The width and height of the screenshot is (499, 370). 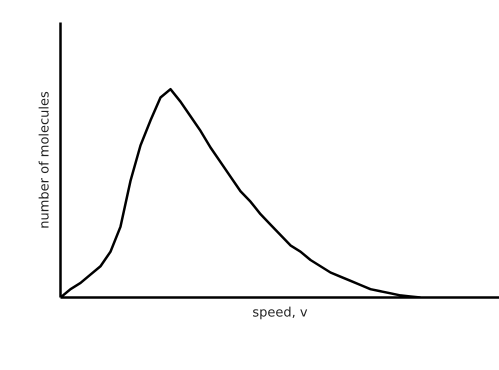 What do you see at coordinates (45, 160) in the screenshot?
I see `y-axis-title: number of molecules` at bounding box center [45, 160].